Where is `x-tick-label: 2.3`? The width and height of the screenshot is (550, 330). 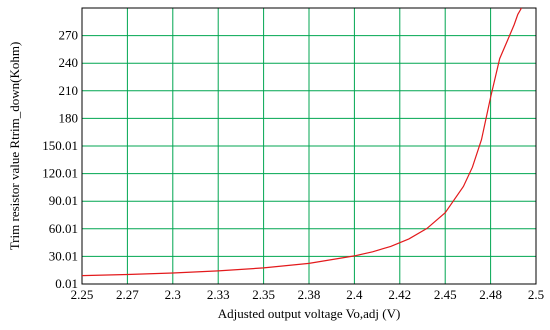
x-tick-label: 2.3 is located at coordinates (173, 294).